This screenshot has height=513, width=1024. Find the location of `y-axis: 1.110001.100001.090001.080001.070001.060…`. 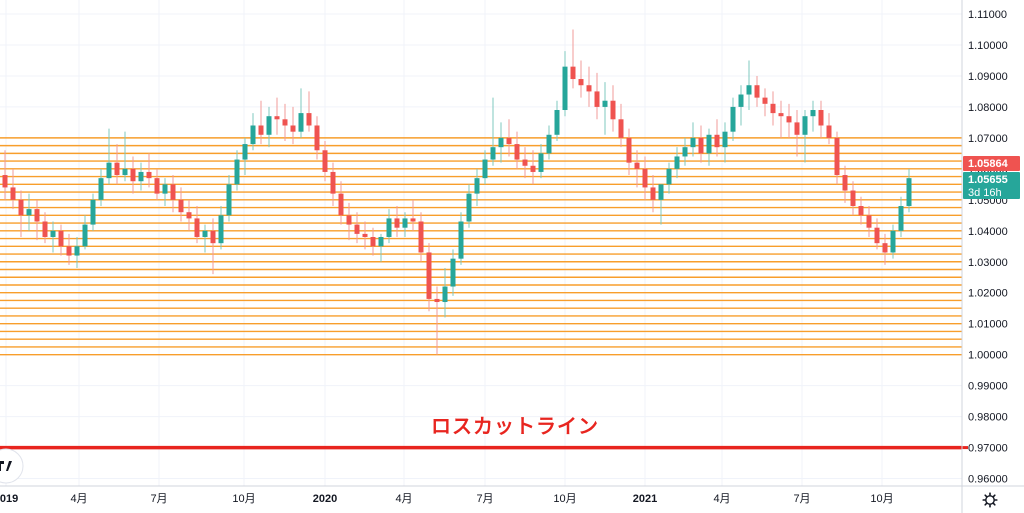

y-axis: 1.110001.100001.090001.080001.070001.060… is located at coordinates (988, 247).